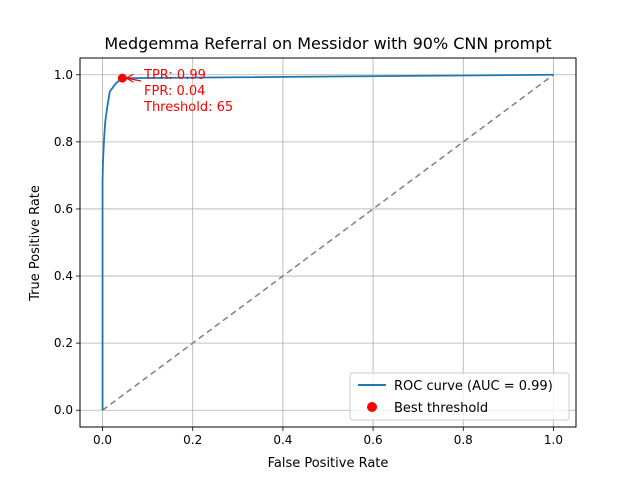 This screenshot has height=480, width=640. Describe the element at coordinates (63, 343) in the screenshot. I see `y-tick-label: 0.2` at that location.